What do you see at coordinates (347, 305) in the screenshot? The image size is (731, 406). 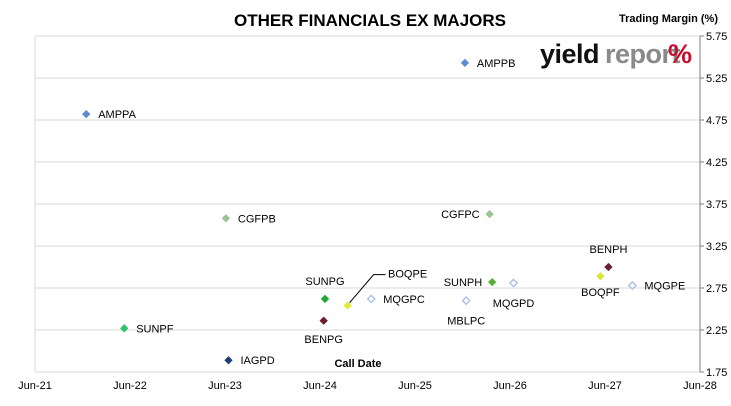 I see `data-point-boqpe` at bounding box center [347, 305].